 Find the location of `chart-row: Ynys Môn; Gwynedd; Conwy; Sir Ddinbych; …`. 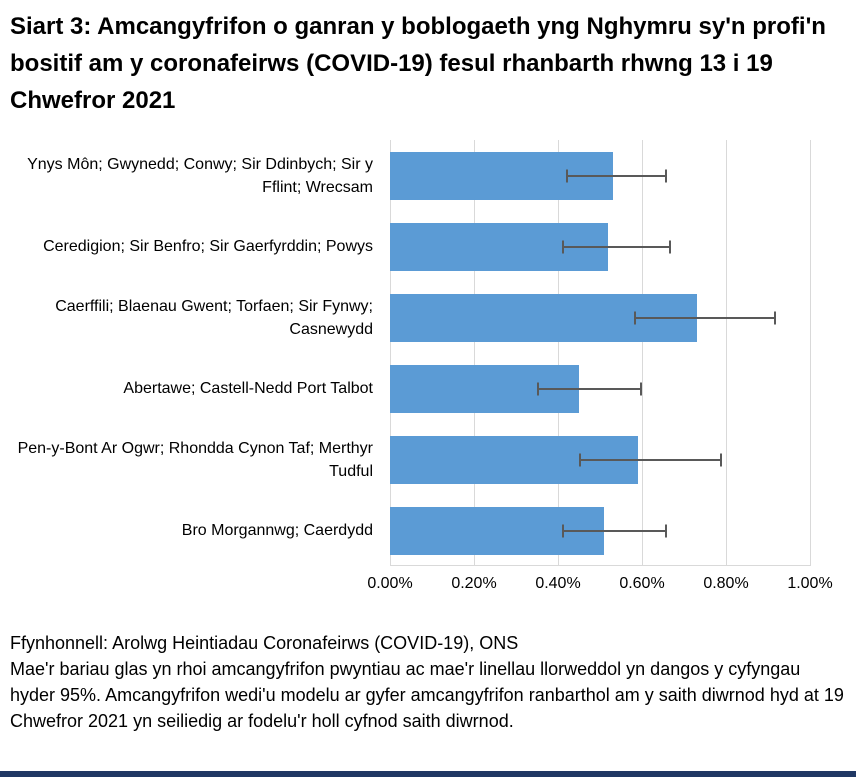

chart-row: Ynys Môn; Gwynedd; Conwy; Sir Ddinbych; … is located at coordinates (428, 175).